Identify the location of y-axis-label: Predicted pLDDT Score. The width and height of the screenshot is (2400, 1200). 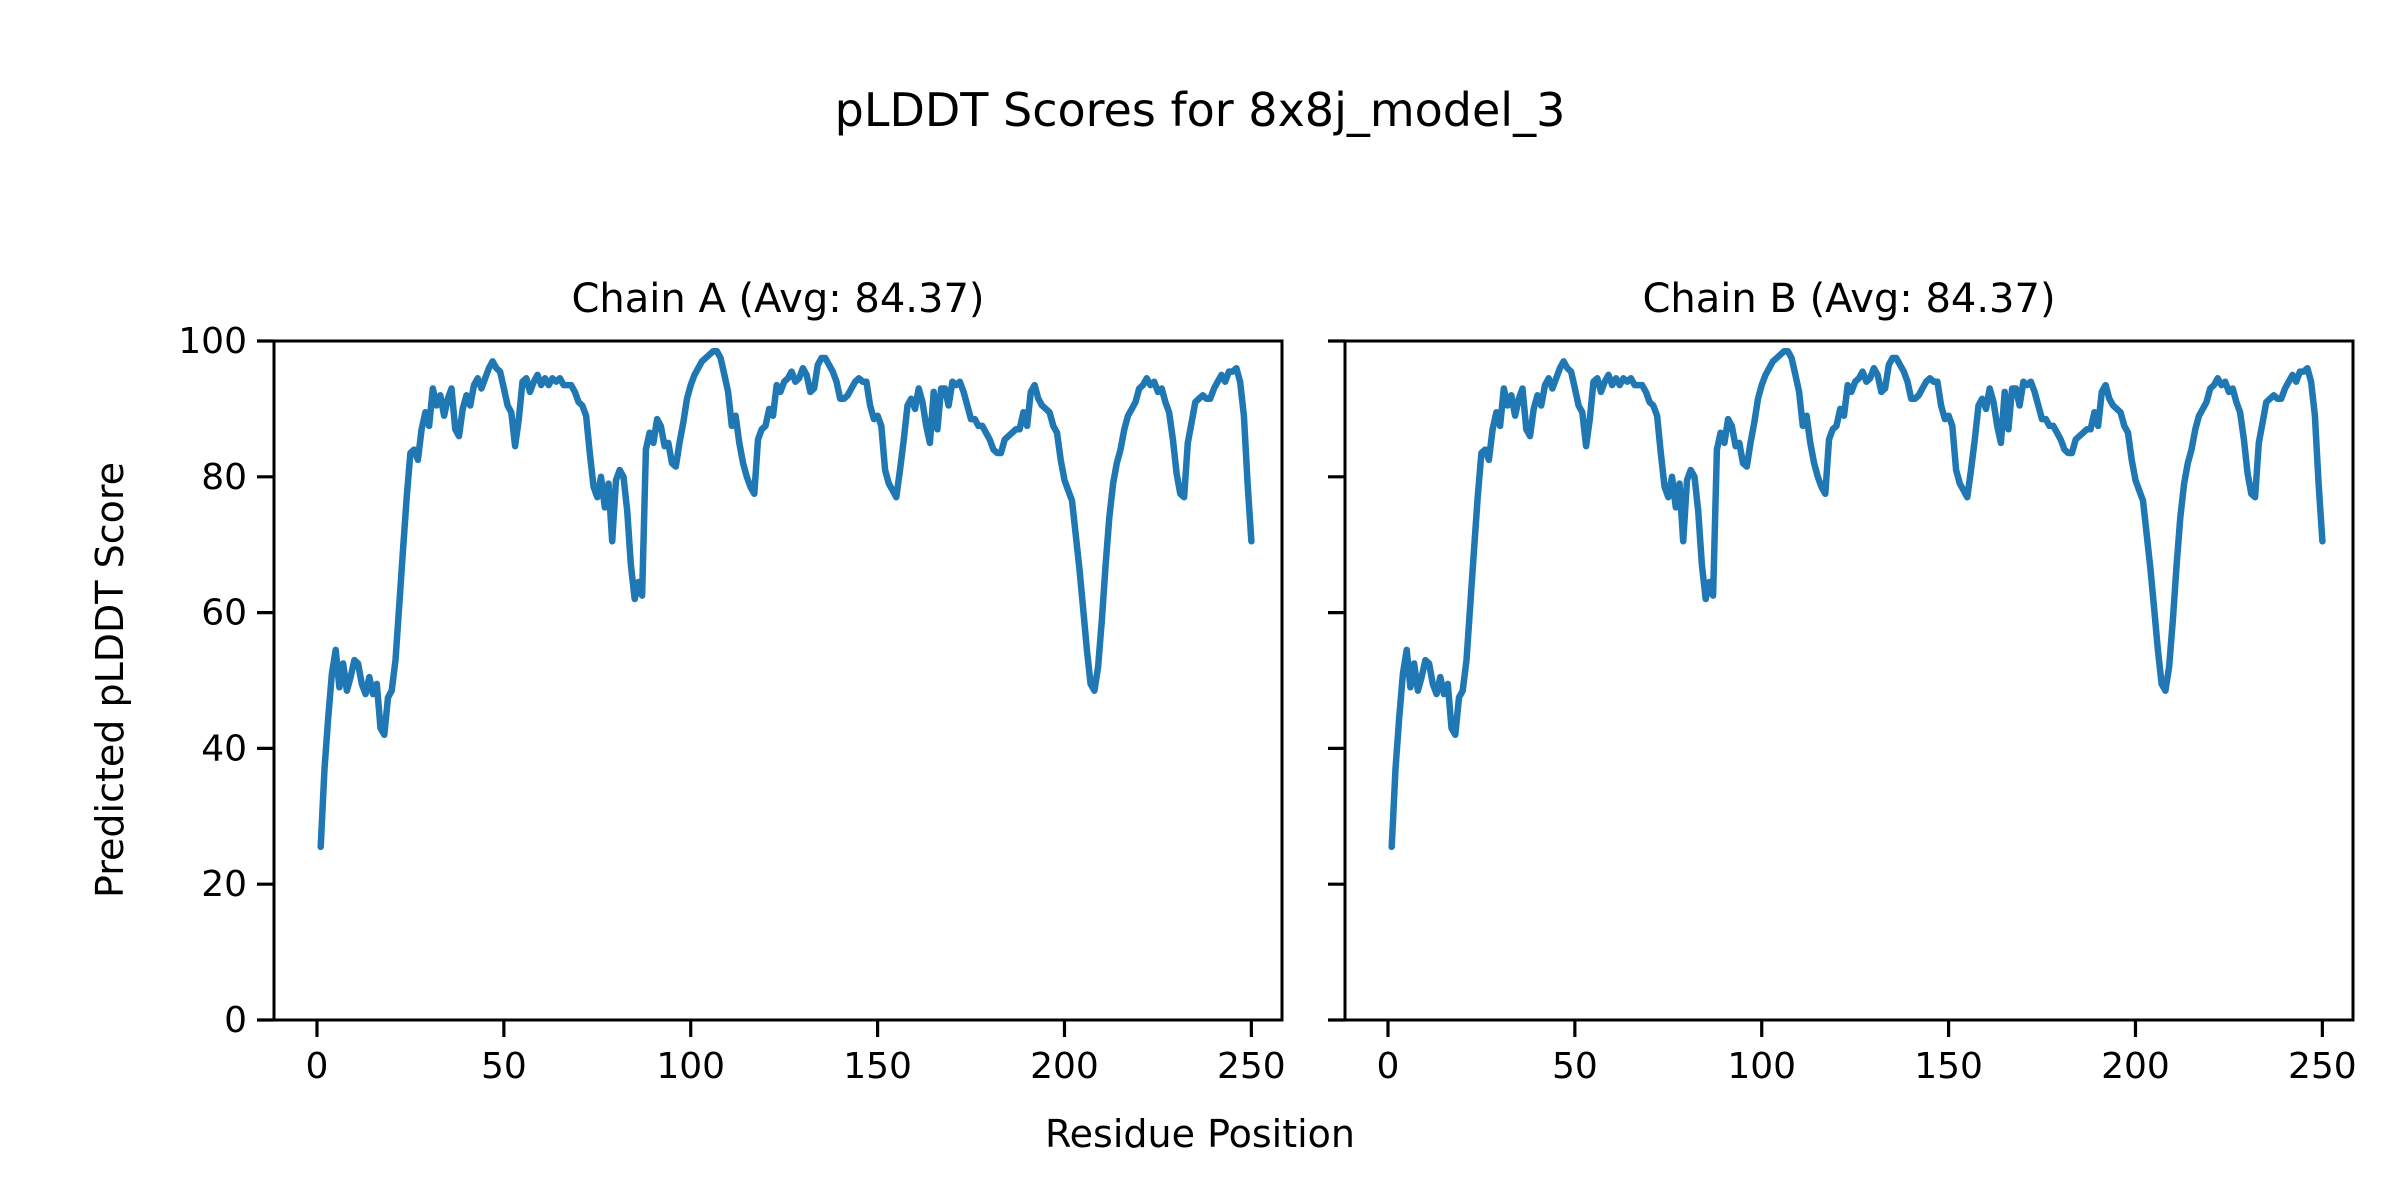
(110, 680).